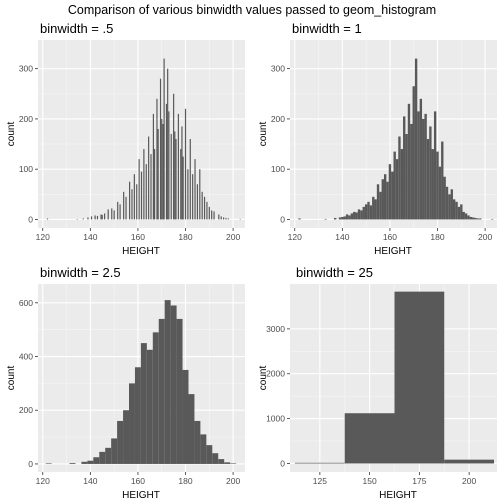 The width and height of the screenshot is (504, 504). What do you see at coordinates (138, 237) in the screenshot?
I see `panel-1-x-tick-label: 160` at bounding box center [138, 237].